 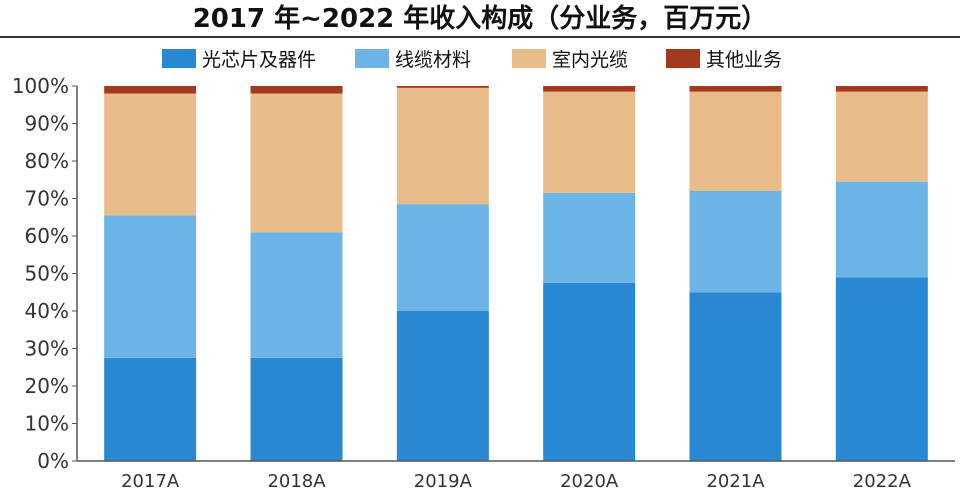 I want to click on x-tick-labels: 2017A 2018A 2019A 2020A 2021A 2022A, so click(x=516, y=481).